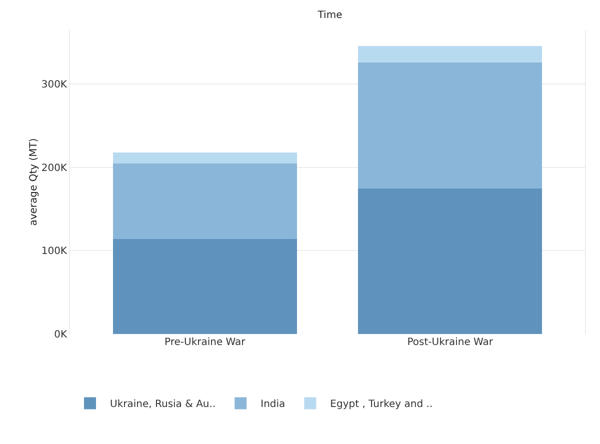 The width and height of the screenshot is (600, 444). I want to click on legend-label: Egypt , Turkey and .., so click(381, 404).